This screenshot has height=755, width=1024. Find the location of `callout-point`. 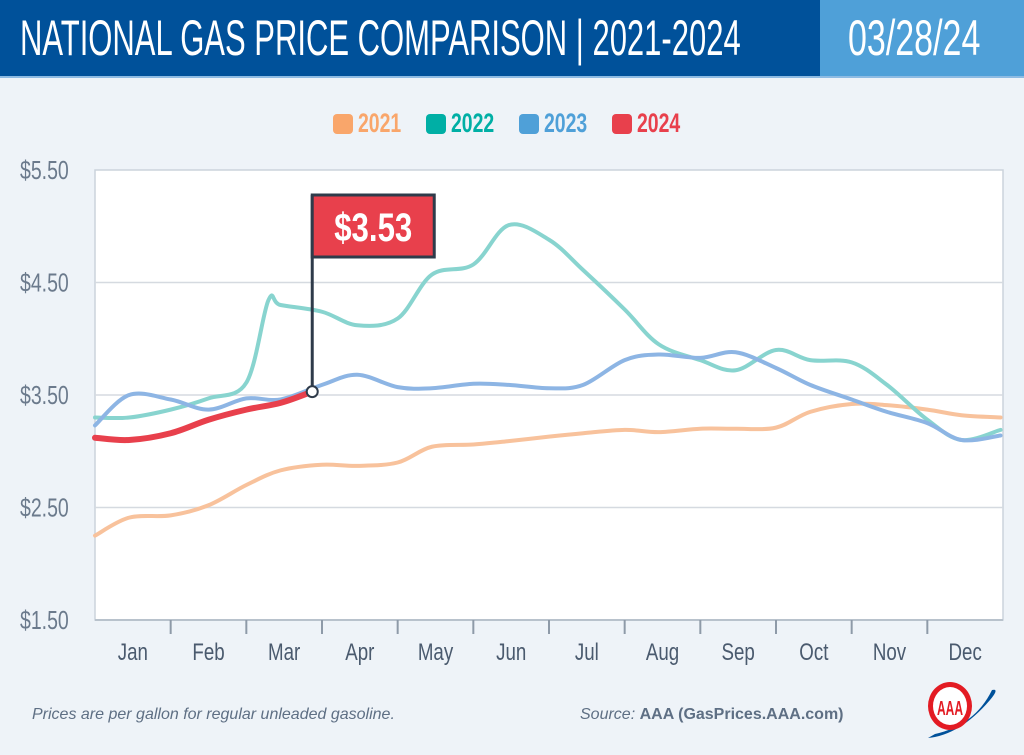

callout-point is located at coordinates (312, 392).